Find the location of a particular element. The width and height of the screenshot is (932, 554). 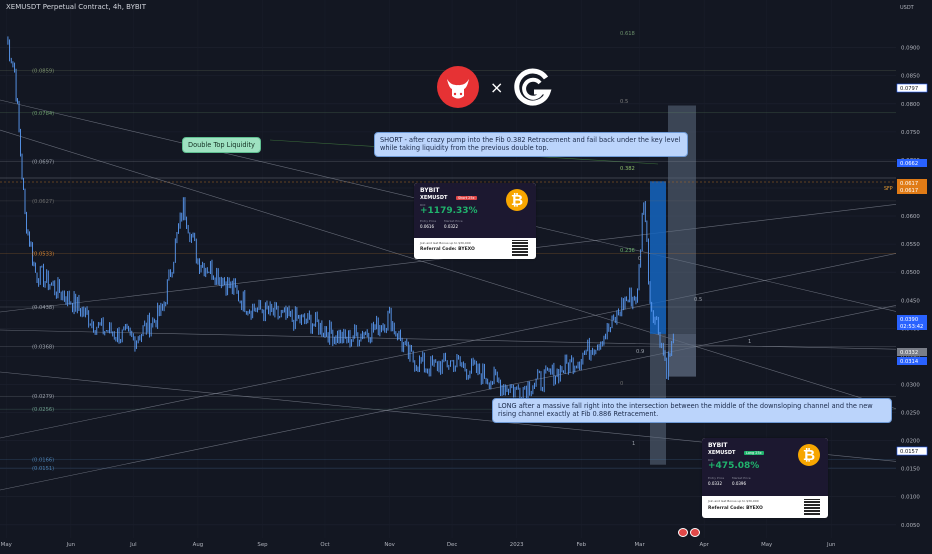

price-tick-label: 0.0600 is located at coordinates (910, 217).